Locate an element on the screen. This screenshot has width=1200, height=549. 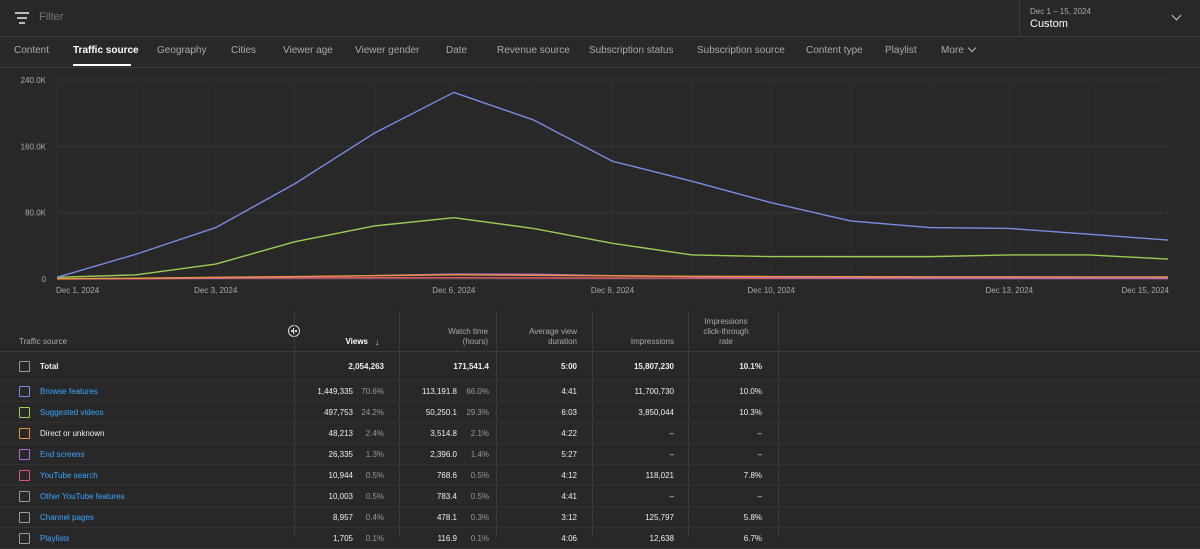
row-avd: 4:22 is located at coordinates (569, 433).